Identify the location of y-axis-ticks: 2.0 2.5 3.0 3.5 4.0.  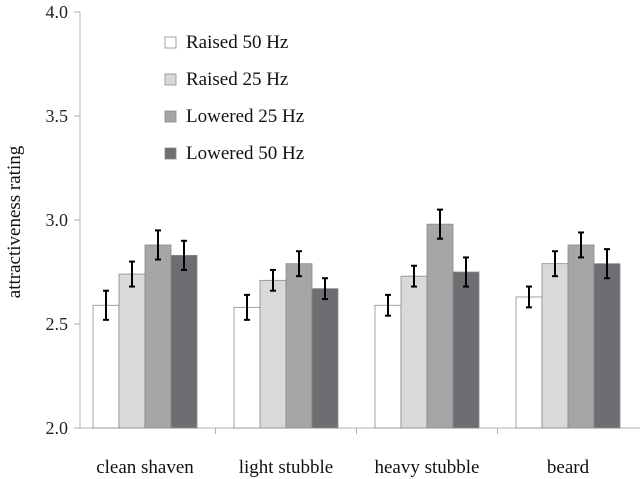
(63, 220).